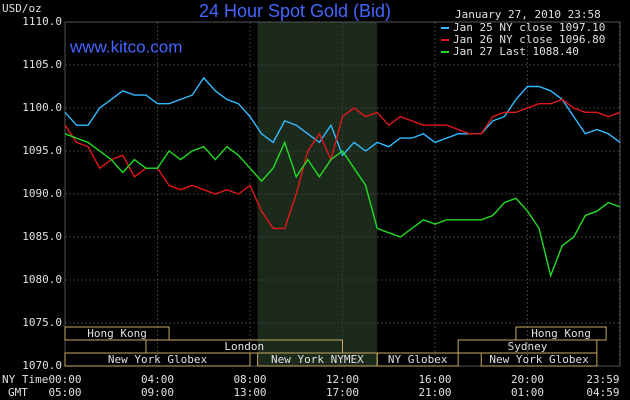  I want to click on x-tick-label: 23:59, so click(602, 379).